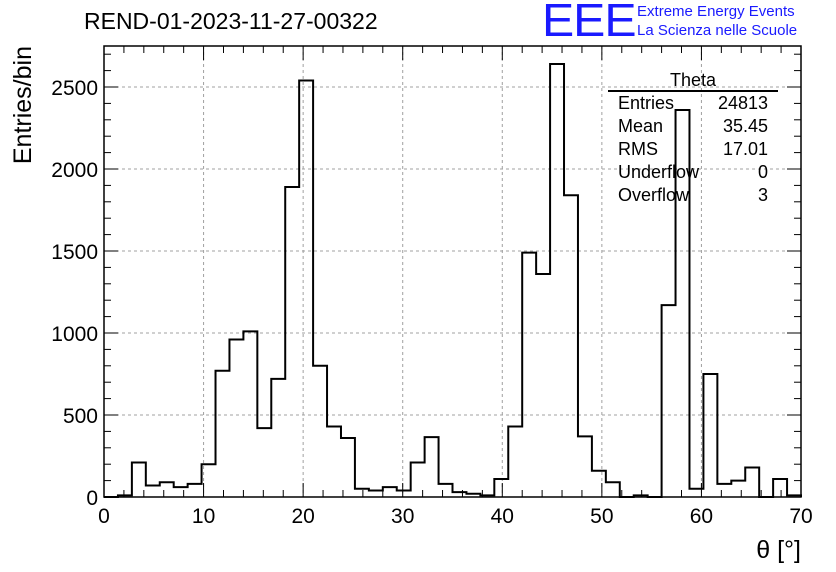 This screenshot has width=836, height=572. I want to click on eee-logo-mark: EEE, so click(589, 23).